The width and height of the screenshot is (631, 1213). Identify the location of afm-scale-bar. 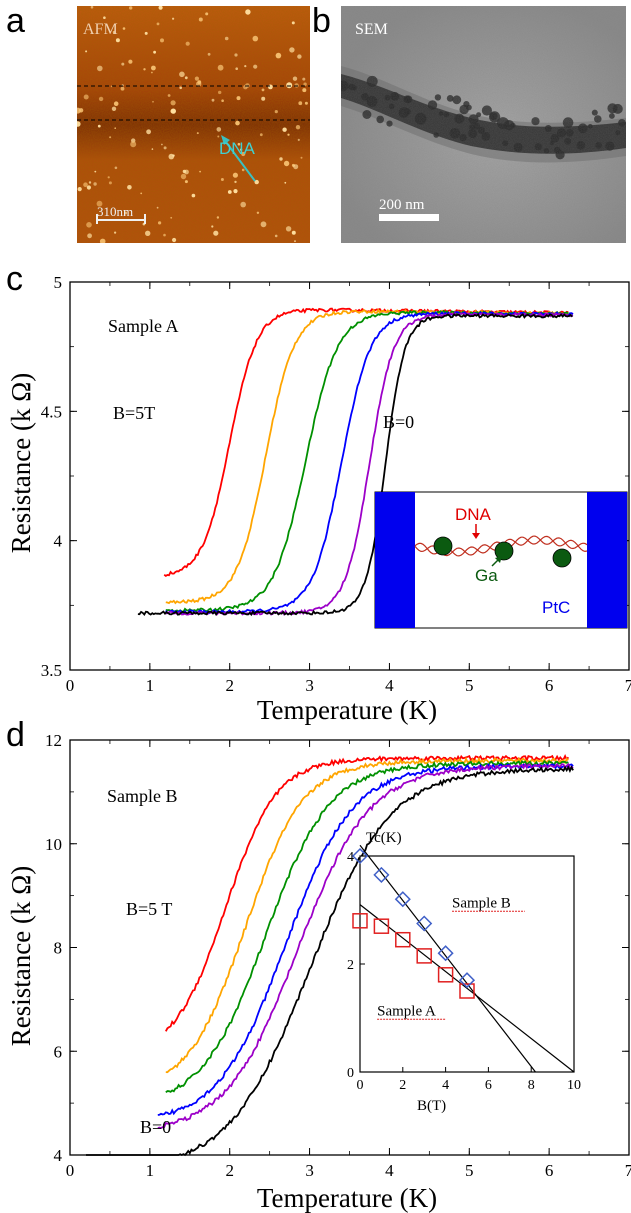
(121, 220).